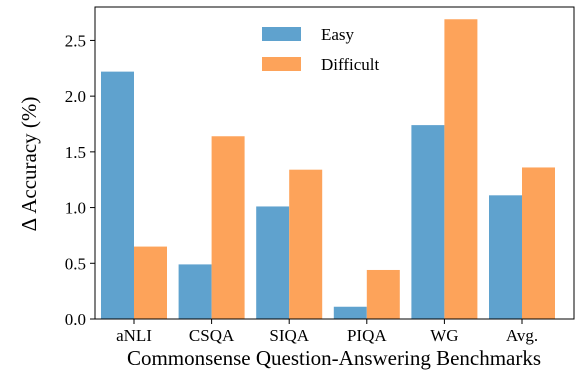 Image resolution: width=578 pixels, height=372 pixels. Describe the element at coordinates (350, 64) in the screenshot. I see `legend-label-difficult: Difficult` at that location.